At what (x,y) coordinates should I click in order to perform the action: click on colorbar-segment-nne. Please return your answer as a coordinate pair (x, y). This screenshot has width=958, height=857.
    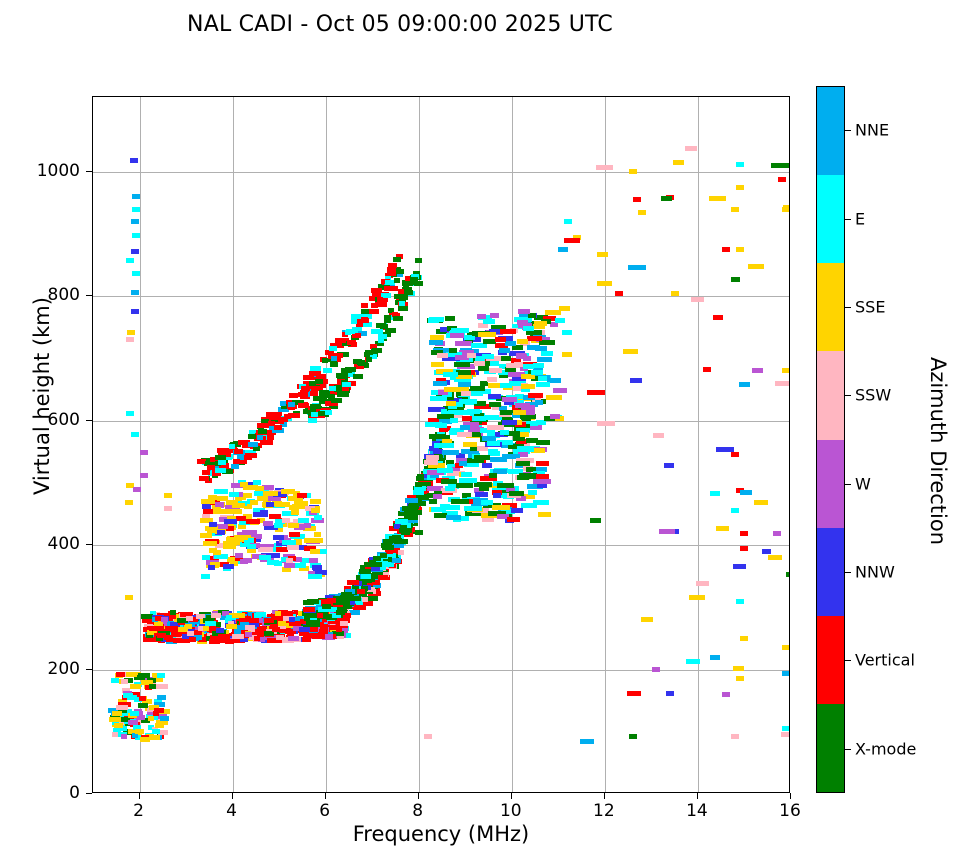
    Looking at the image, I should click on (830, 131).